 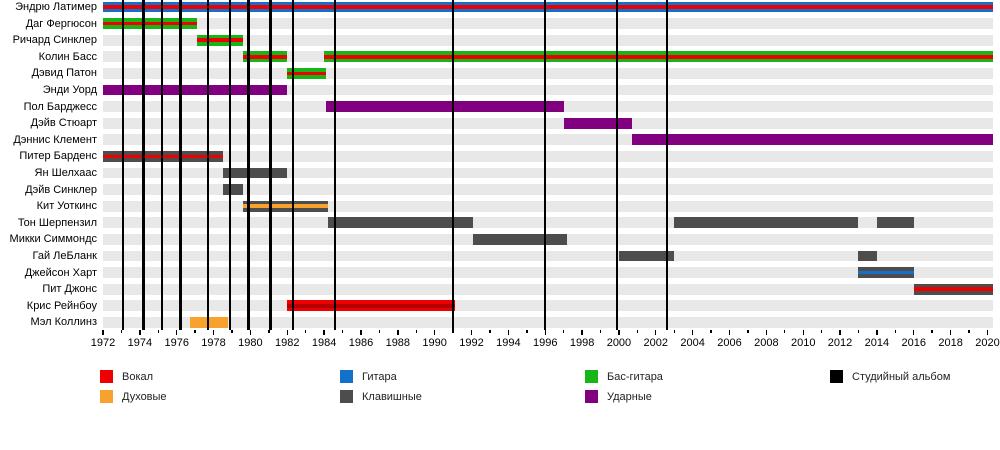 What do you see at coordinates (56, 7) in the screenshot?
I see `member-row-label: Эндрю Латимер` at bounding box center [56, 7].